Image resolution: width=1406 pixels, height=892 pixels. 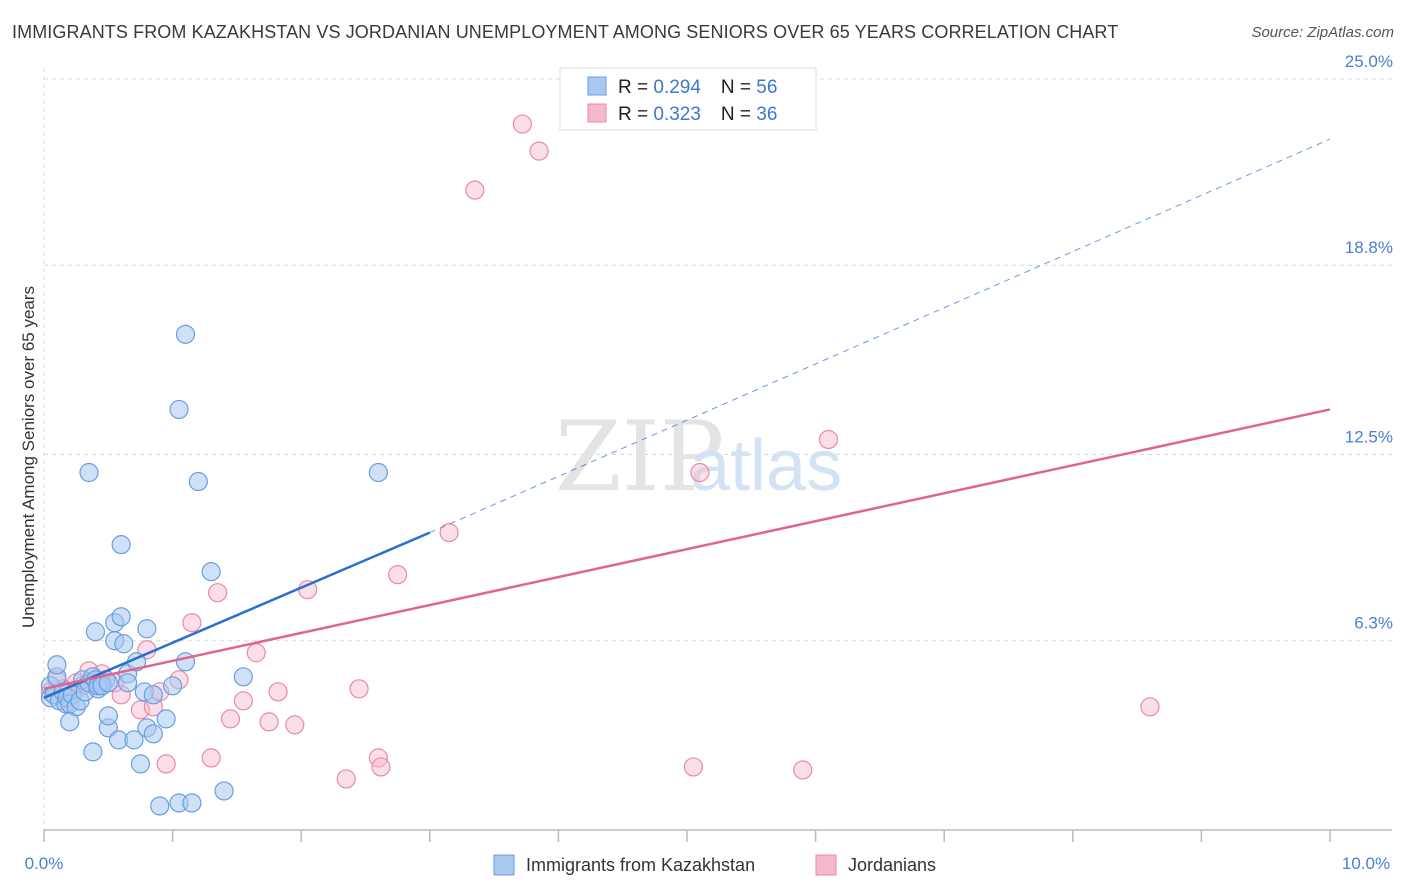 I want to click on legend-n-label-kazakhstan: N =, so click(x=738, y=87).